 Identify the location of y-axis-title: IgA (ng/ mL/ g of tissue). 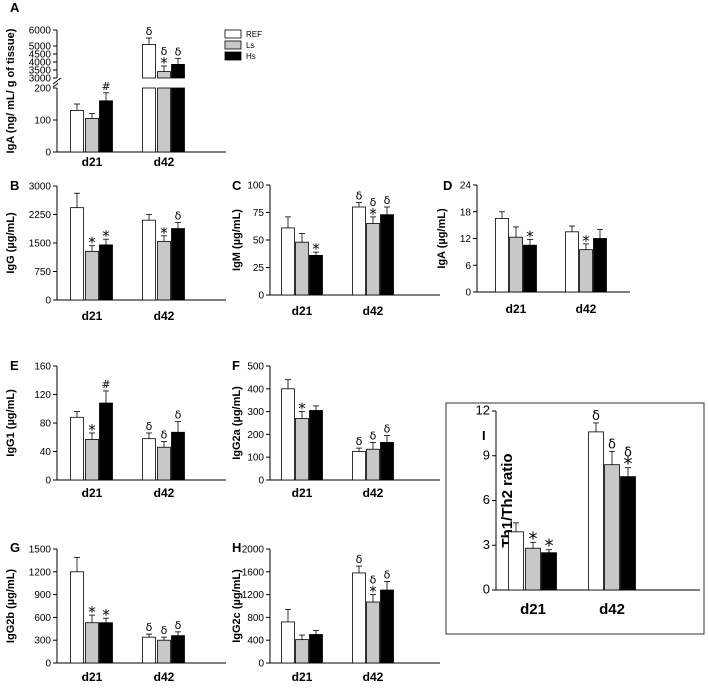
(11, 90).